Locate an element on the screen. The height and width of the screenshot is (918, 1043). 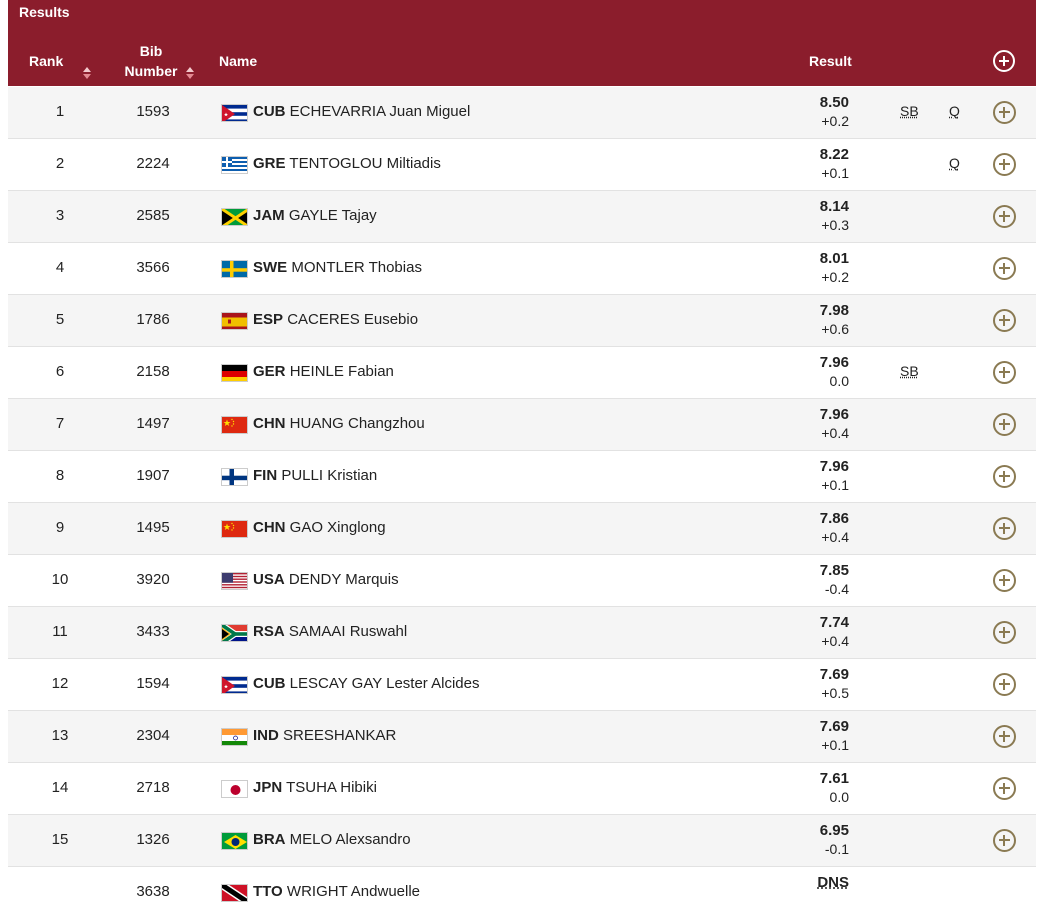
bib-sort-icon is located at coordinates (190, 73).